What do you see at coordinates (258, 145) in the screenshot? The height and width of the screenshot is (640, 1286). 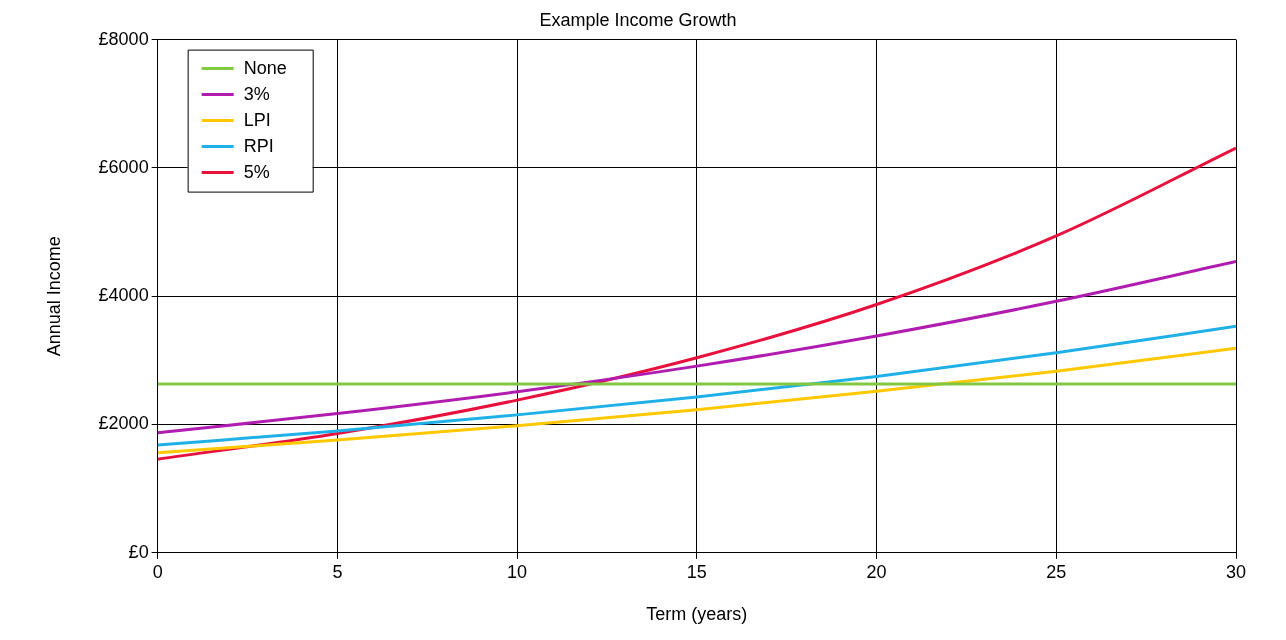 I see `legend-label: RPI` at bounding box center [258, 145].